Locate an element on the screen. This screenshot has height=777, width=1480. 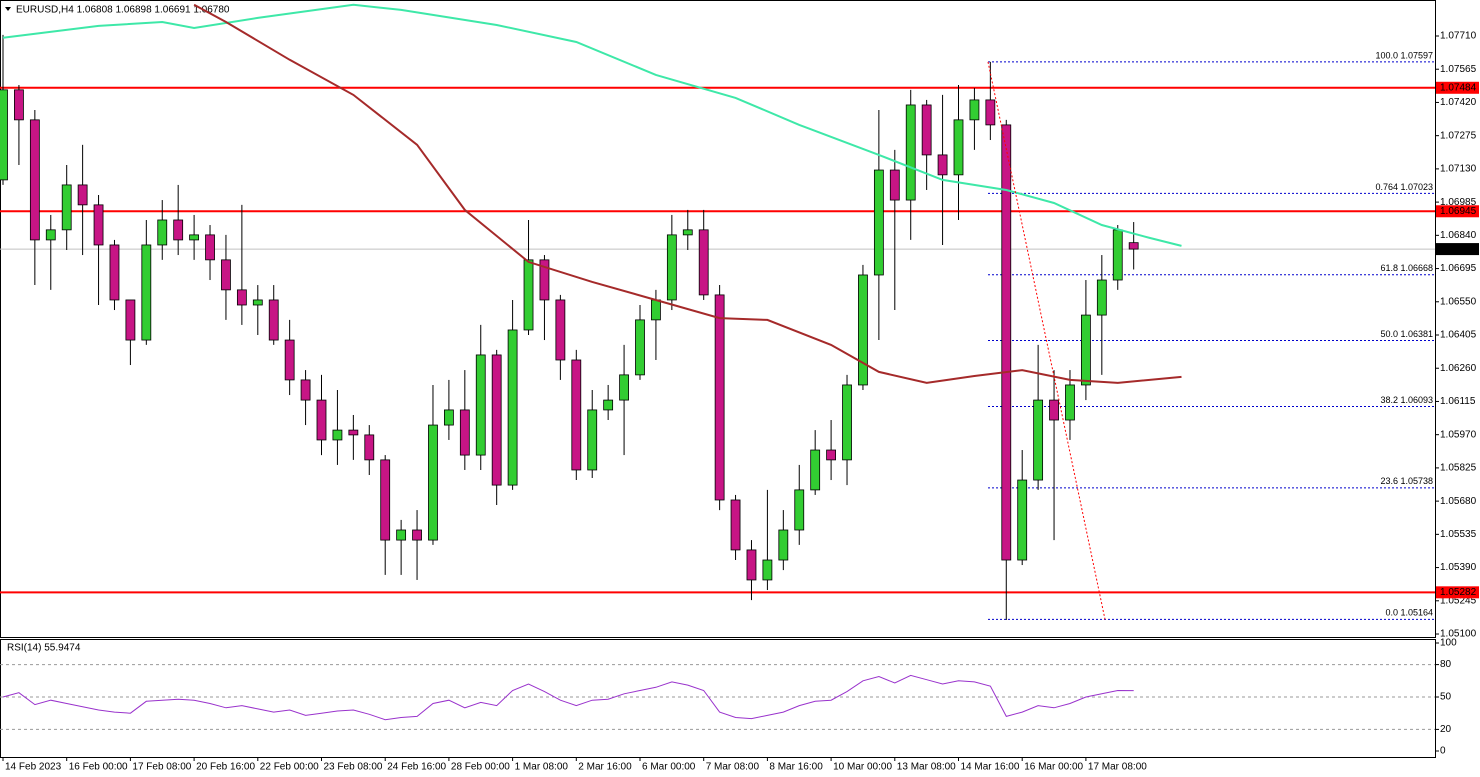
y-tick-label: 1.06985 is located at coordinates (1458, 202).